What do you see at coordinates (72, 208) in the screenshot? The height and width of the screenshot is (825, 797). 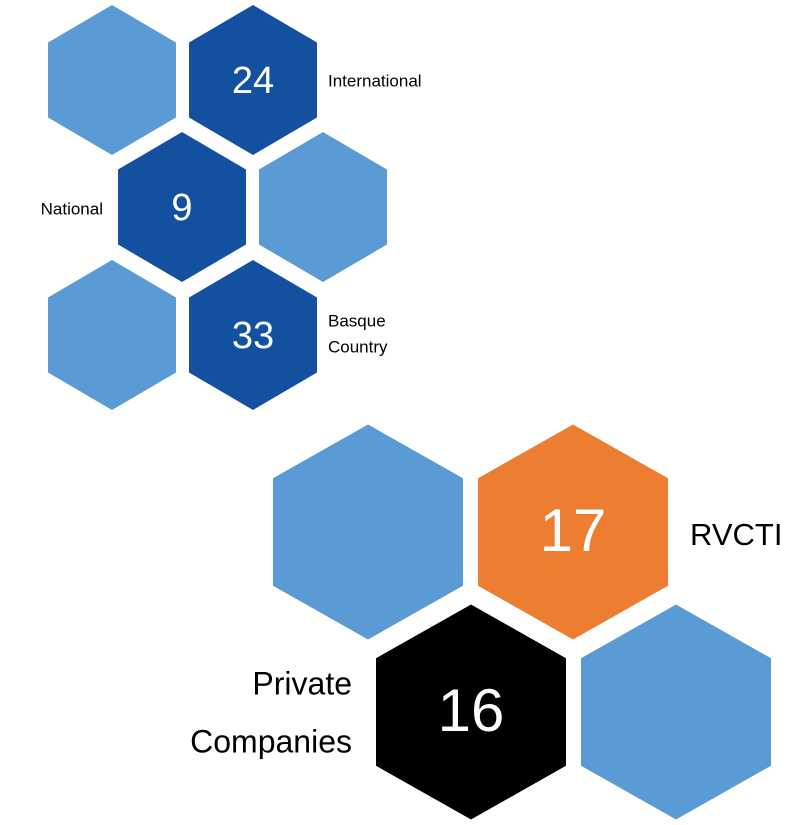 I see `hexagon-label: National` at bounding box center [72, 208].